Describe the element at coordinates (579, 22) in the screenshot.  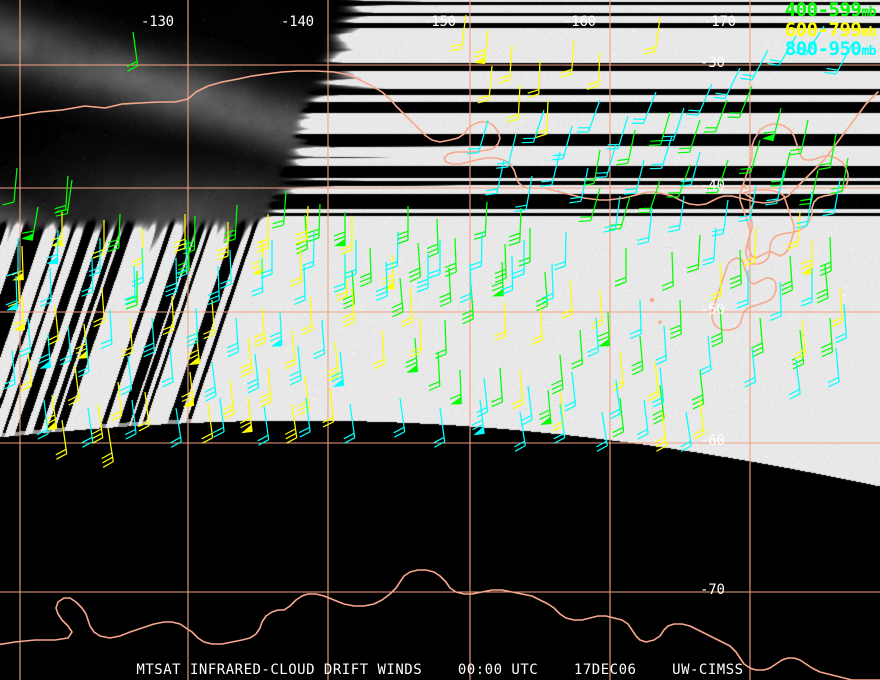
I see `longitude-label--160: -160` at that location.